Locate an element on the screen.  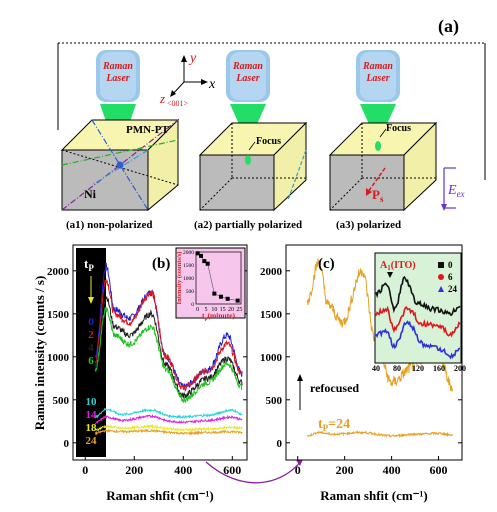
panel-a-label: (a) is located at coordinates (448, 26).